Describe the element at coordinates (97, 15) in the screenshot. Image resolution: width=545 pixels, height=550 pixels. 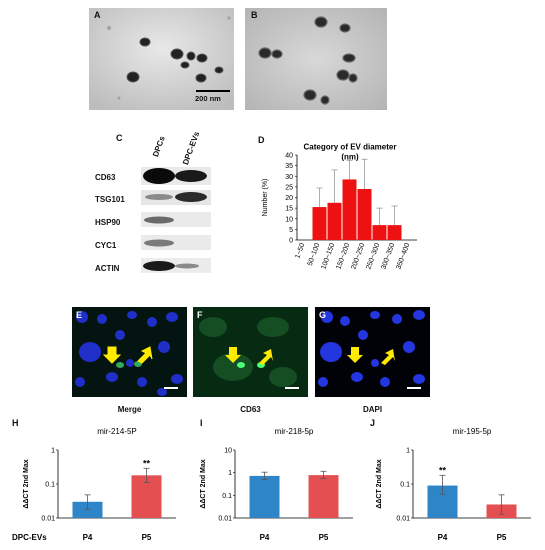
I see `panel-label-a: A` at that location.